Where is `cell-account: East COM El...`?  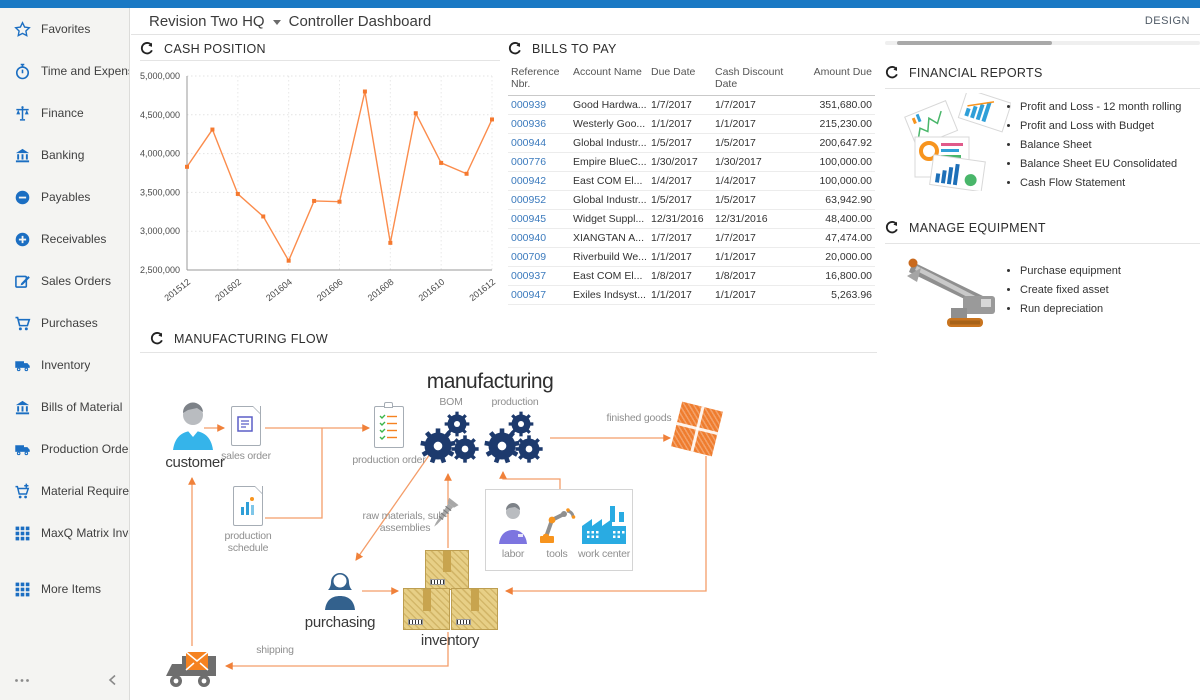
cell-account: East COM El... is located at coordinates (609, 276).